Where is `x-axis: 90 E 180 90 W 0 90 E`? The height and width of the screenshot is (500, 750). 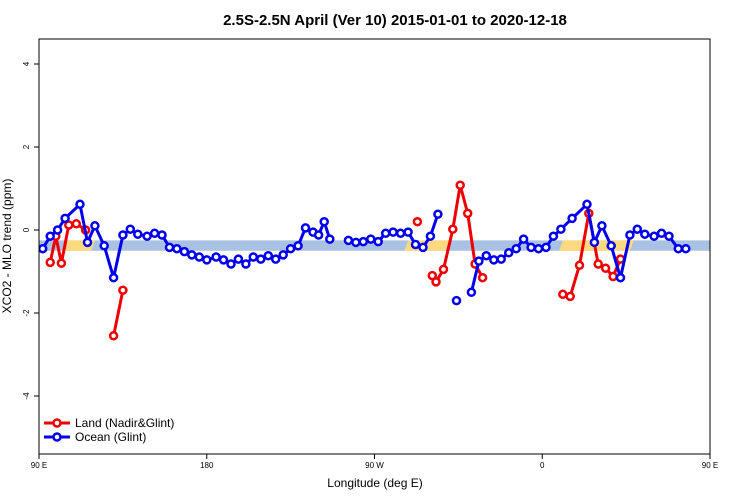
x-axis: 90 E 180 90 W 0 90 E is located at coordinates (374, 462).